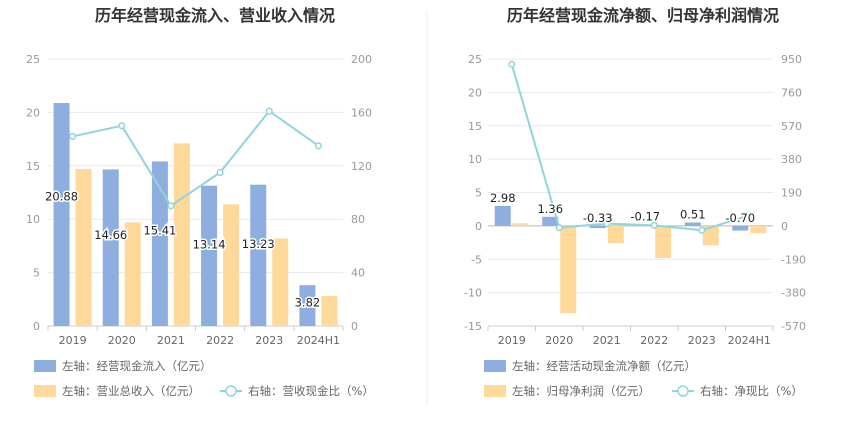 The image size is (850, 437). What do you see at coordinates (791, 159) in the screenshot?
I see `y-right-tick-label: 380` at bounding box center [791, 159].